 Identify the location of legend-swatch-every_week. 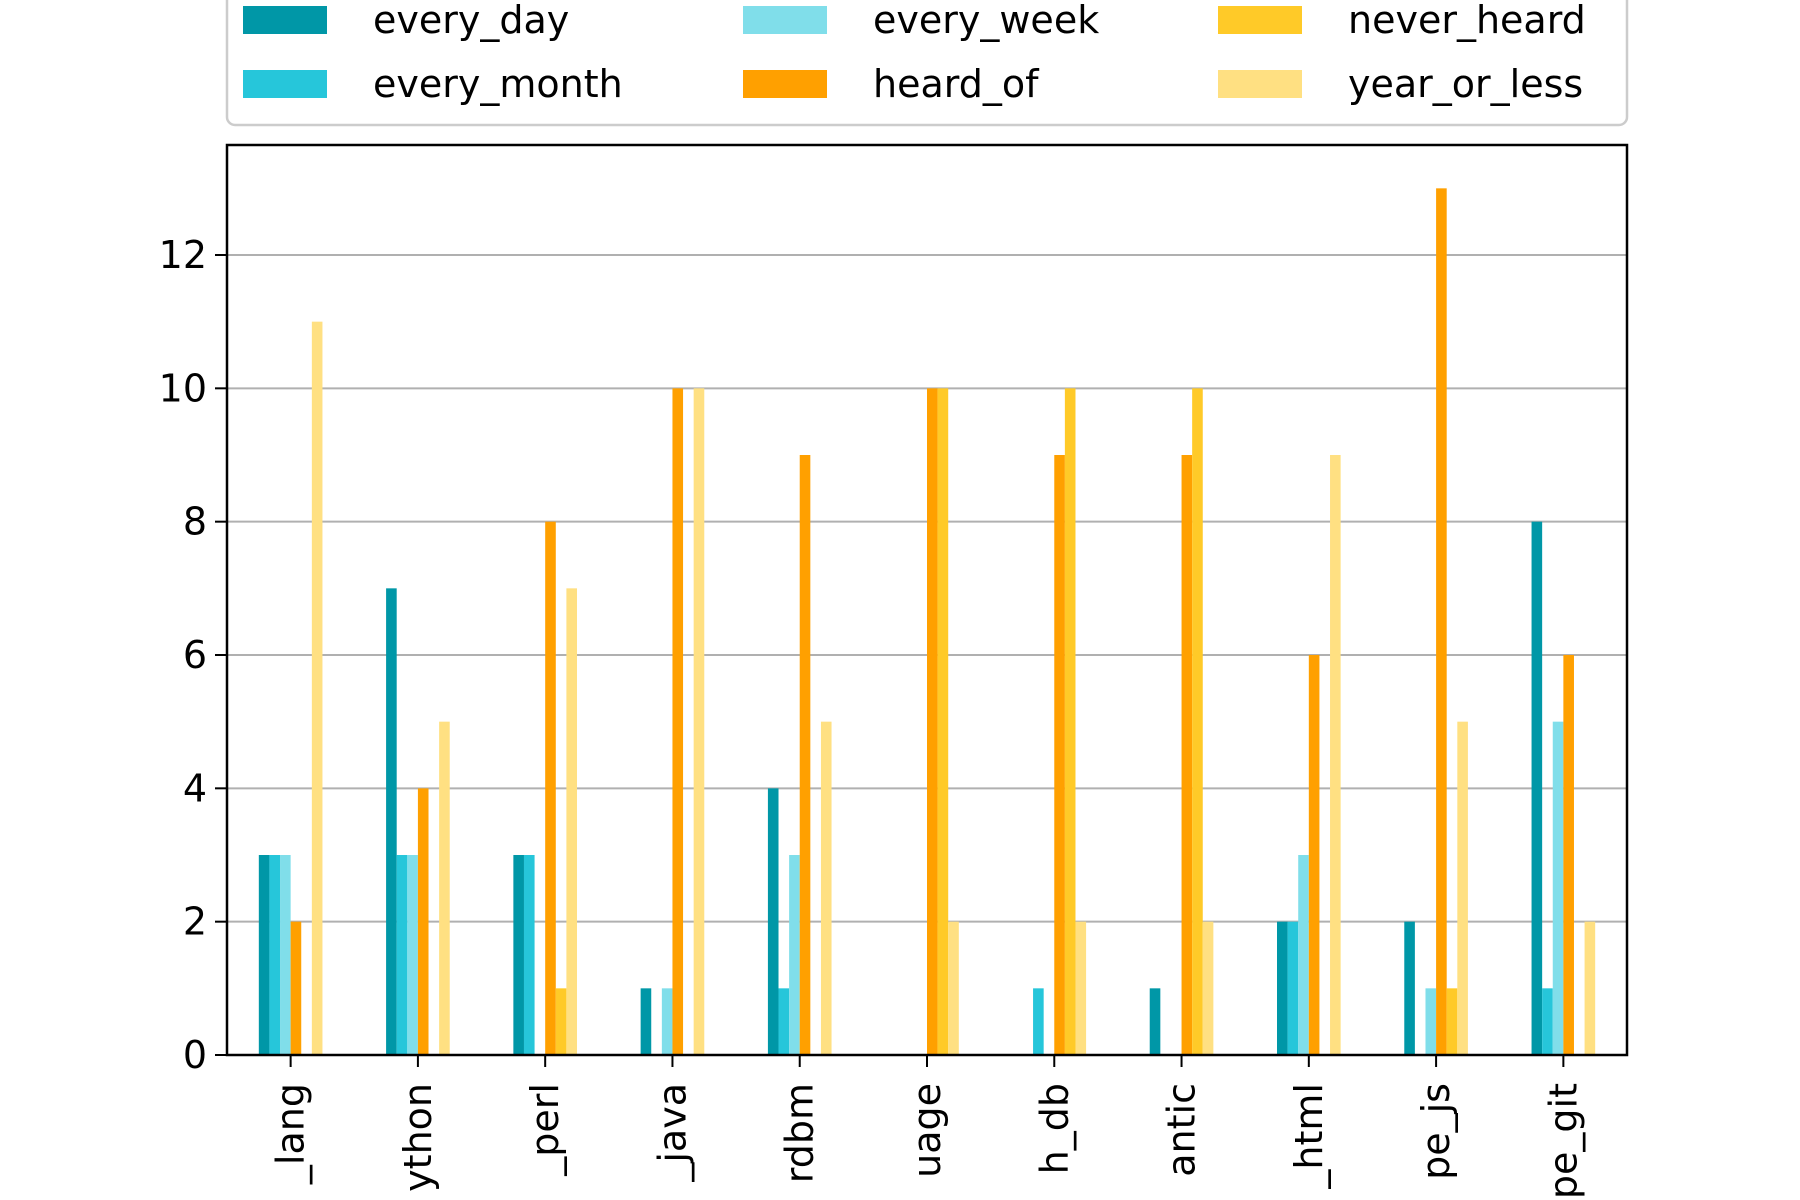
(785, 20).